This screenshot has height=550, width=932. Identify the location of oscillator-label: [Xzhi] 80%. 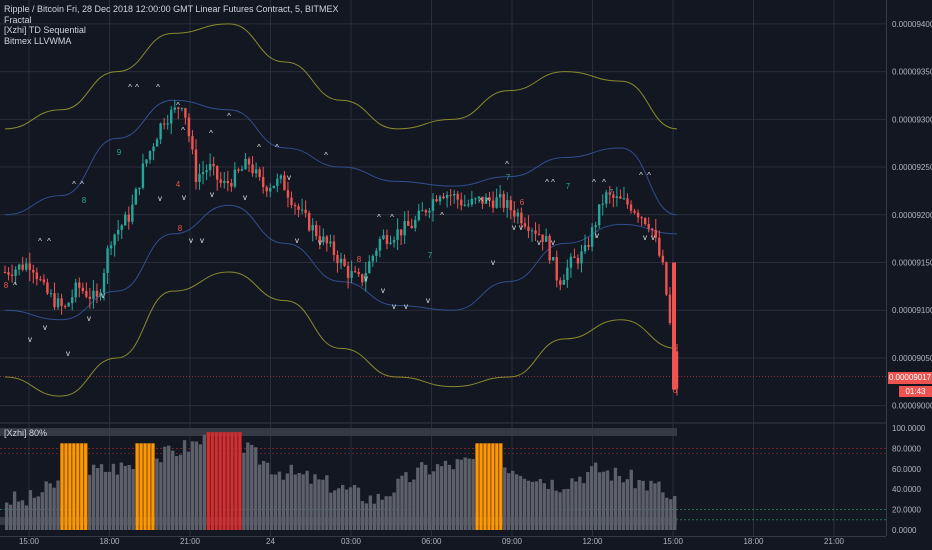
(26, 433).